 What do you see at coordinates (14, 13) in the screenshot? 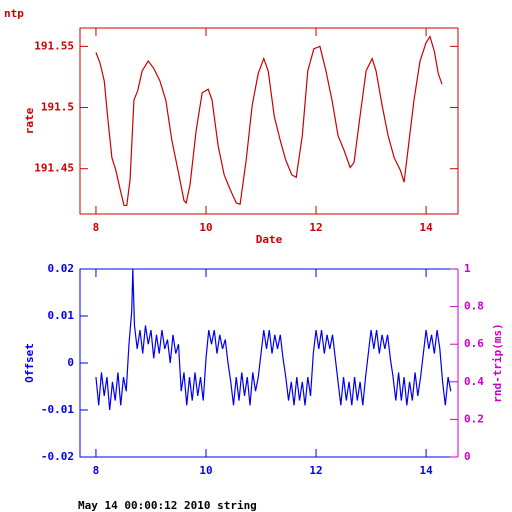
I see `chart-title: ntp` at bounding box center [14, 13].